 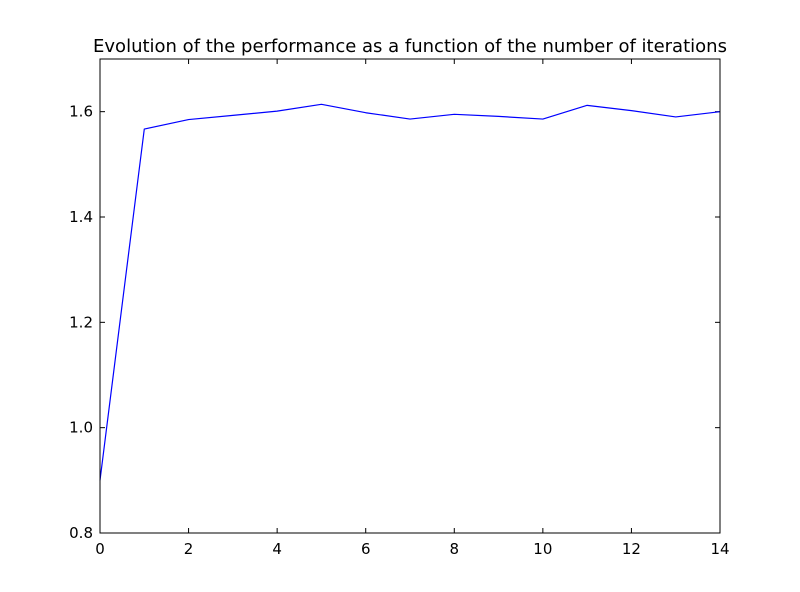 What do you see at coordinates (81, 217) in the screenshot?
I see `y-tick-label: 1.4` at bounding box center [81, 217].